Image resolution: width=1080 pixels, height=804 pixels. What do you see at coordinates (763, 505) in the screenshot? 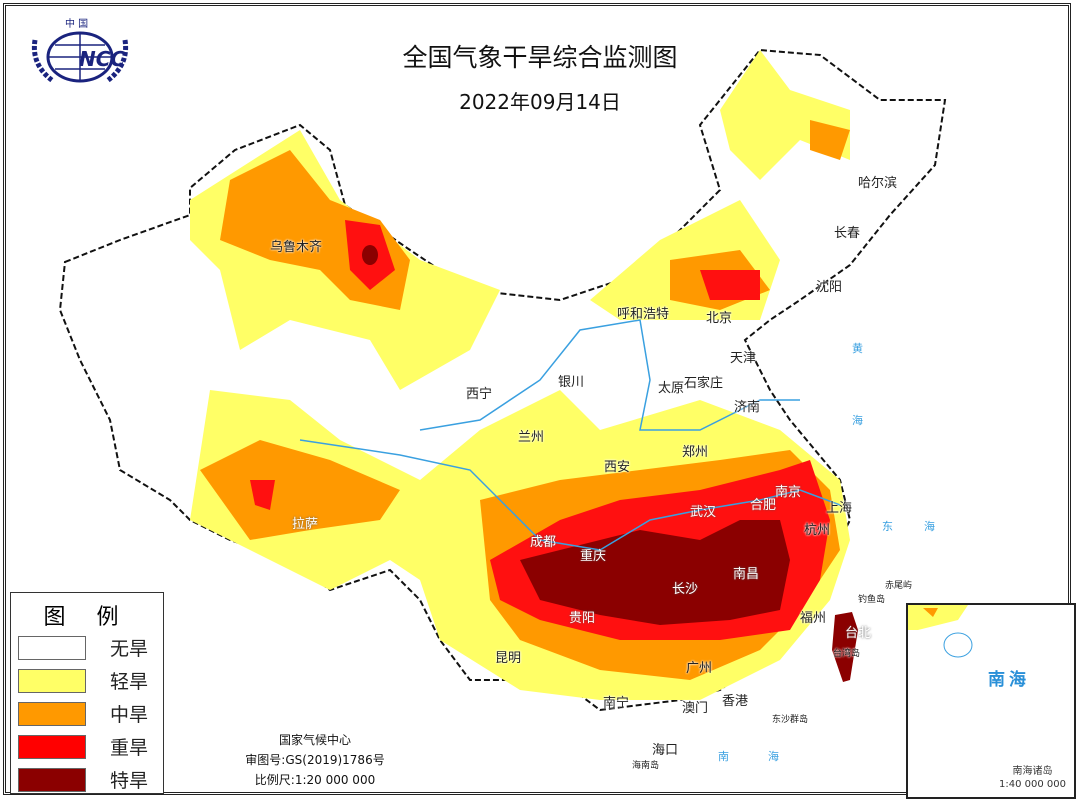
I see `city-label: 合肥` at bounding box center [763, 505].